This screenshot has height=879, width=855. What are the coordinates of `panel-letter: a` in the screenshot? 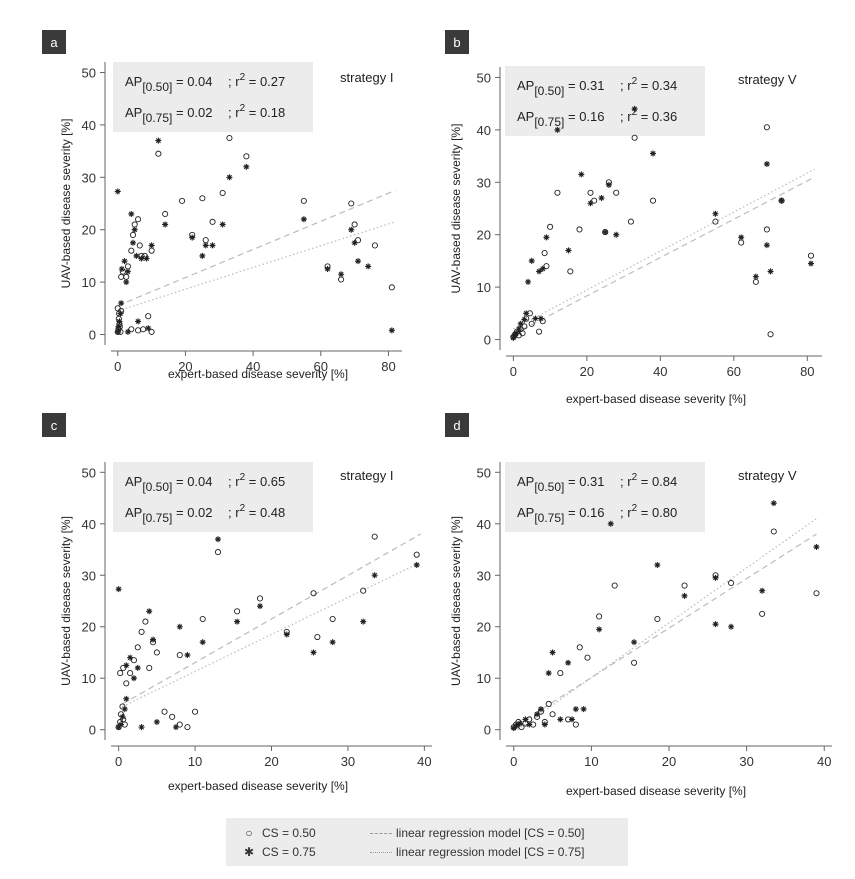 It's located at (54, 42).